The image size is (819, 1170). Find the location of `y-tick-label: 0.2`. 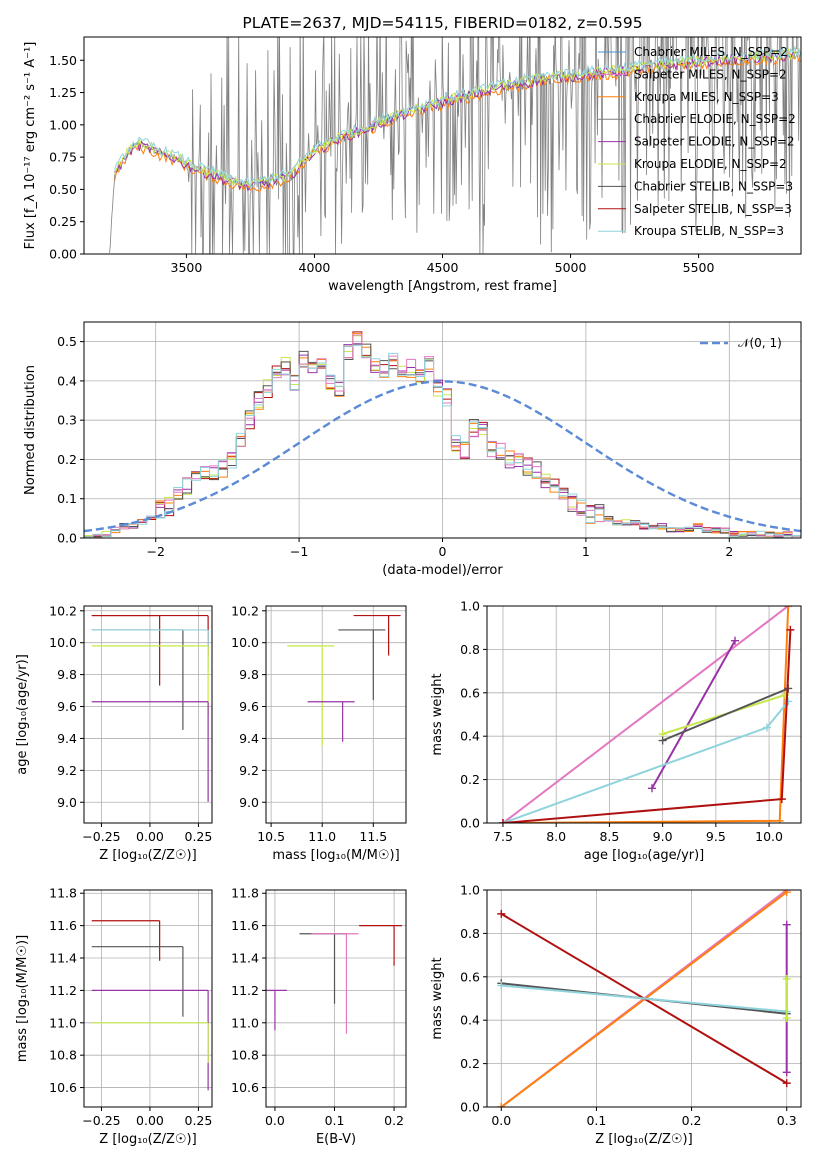

y-tick-label: 0.2 is located at coordinates (470, 1063).